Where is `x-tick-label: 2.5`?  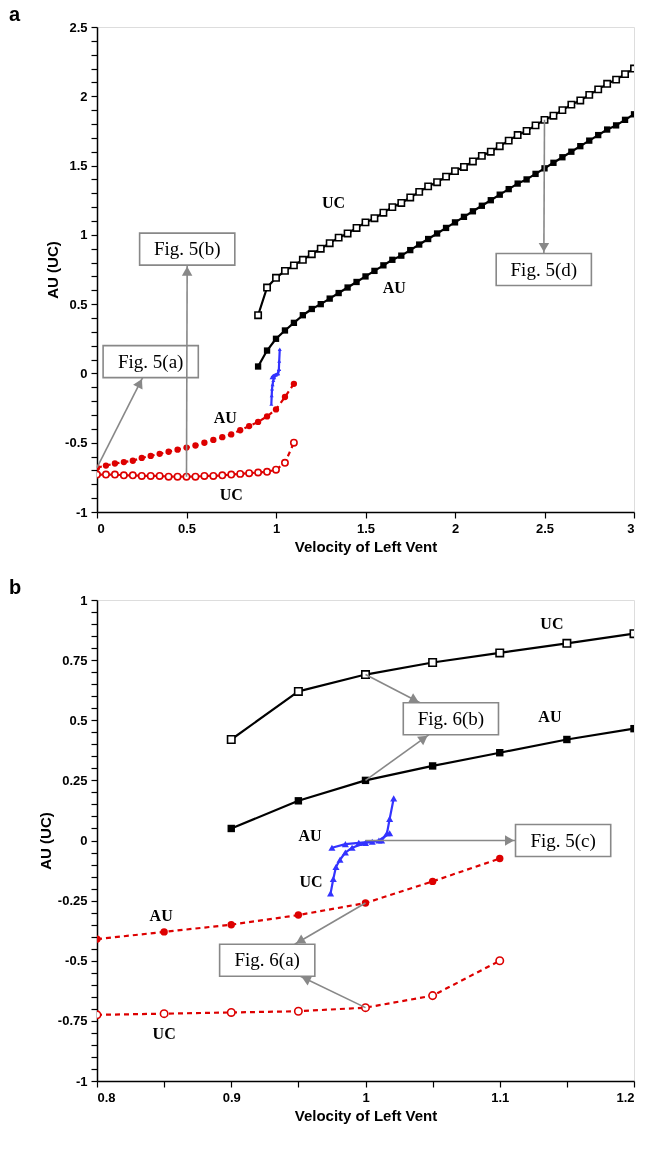
x-tick-label: 2.5 is located at coordinates (545, 528).